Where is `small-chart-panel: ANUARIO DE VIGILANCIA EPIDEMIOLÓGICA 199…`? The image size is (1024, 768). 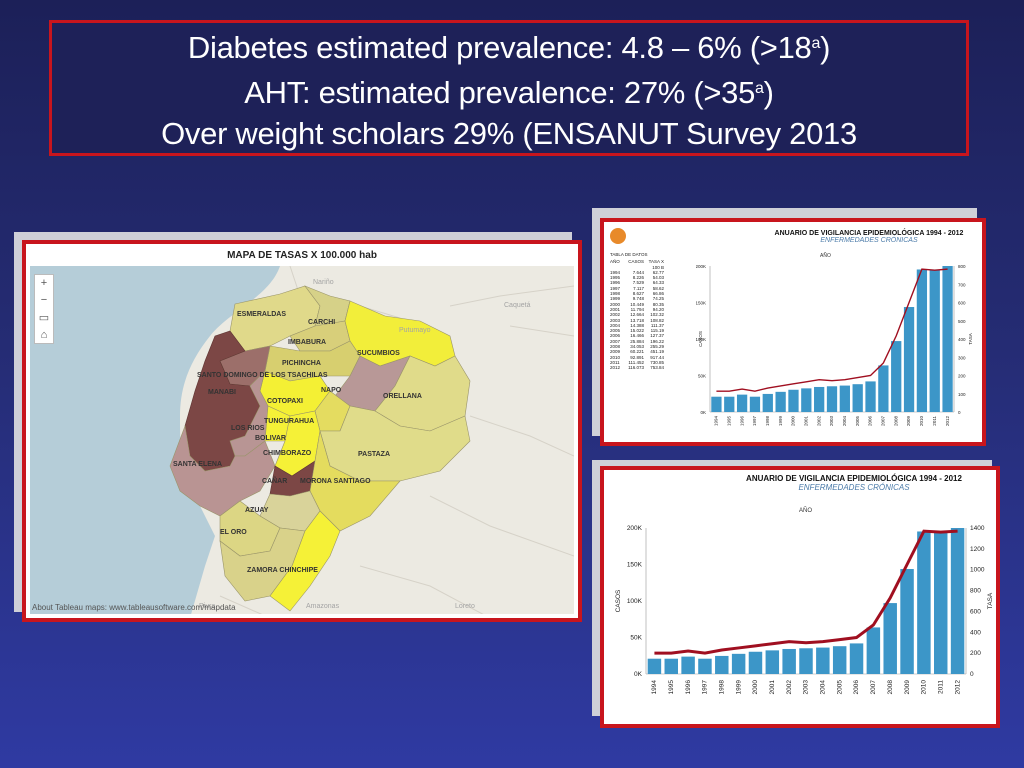
small-chart-panel: ANUARIO DE VIGILANCIA EPIDEMIOLÓGICA 199… is located at coordinates (793, 332).